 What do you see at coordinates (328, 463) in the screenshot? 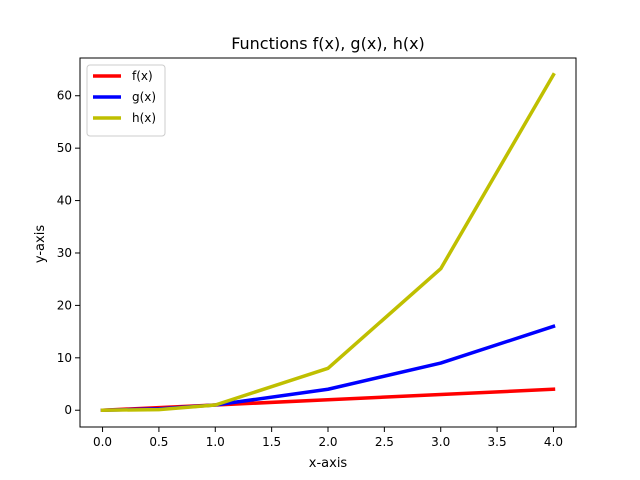
I see `x-axis-label: x-axis` at bounding box center [328, 463].